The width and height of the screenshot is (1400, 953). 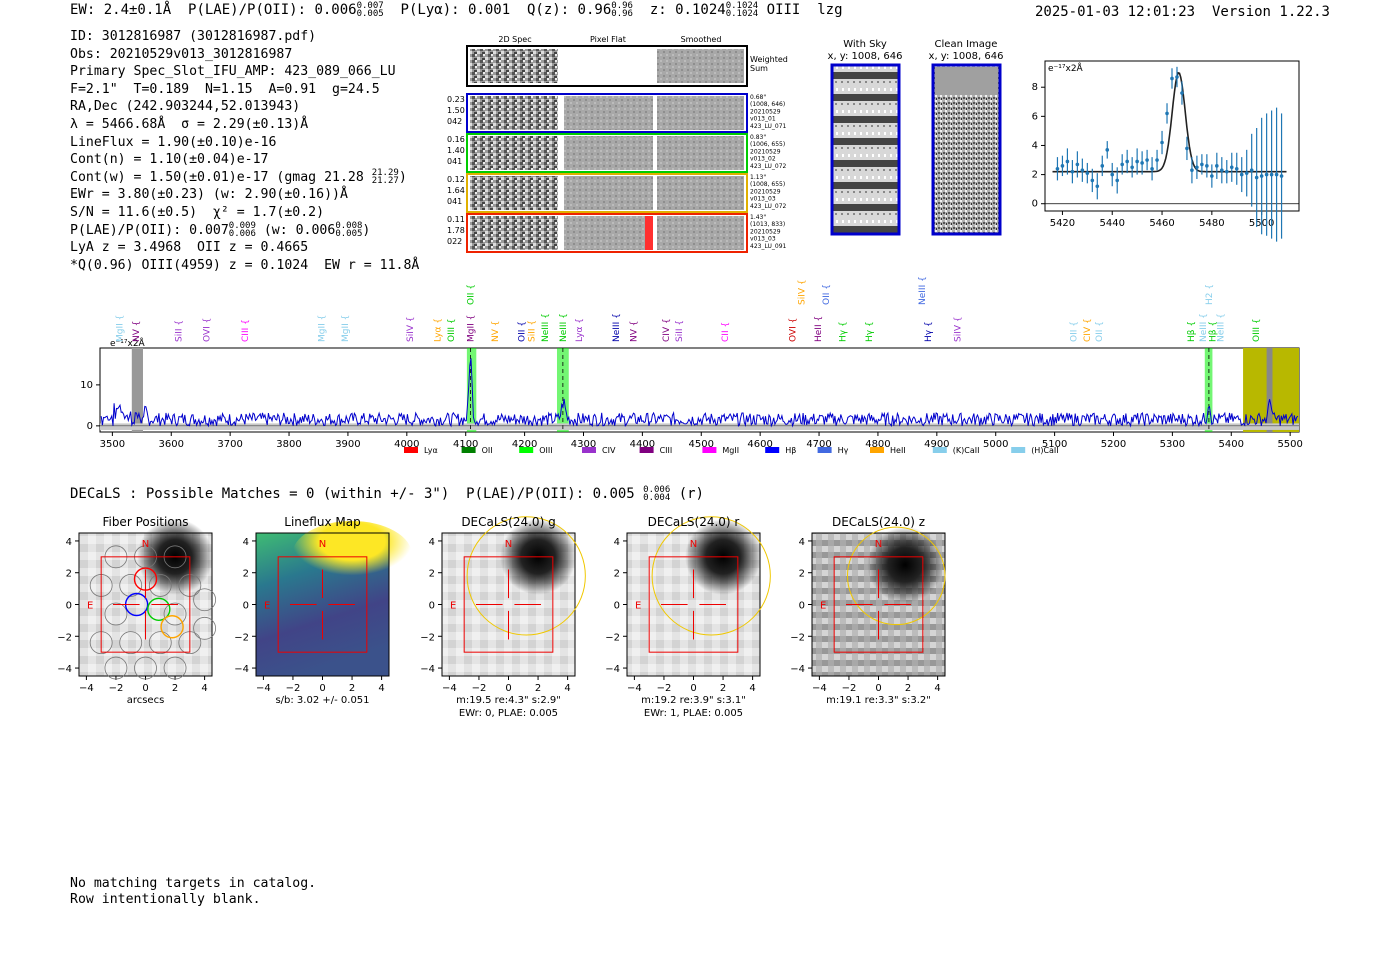 What do you see at coordinates (758, 177) in the screenshot?
I see `cutout-right-label: 1.13"` at bounding box center [758, 177].